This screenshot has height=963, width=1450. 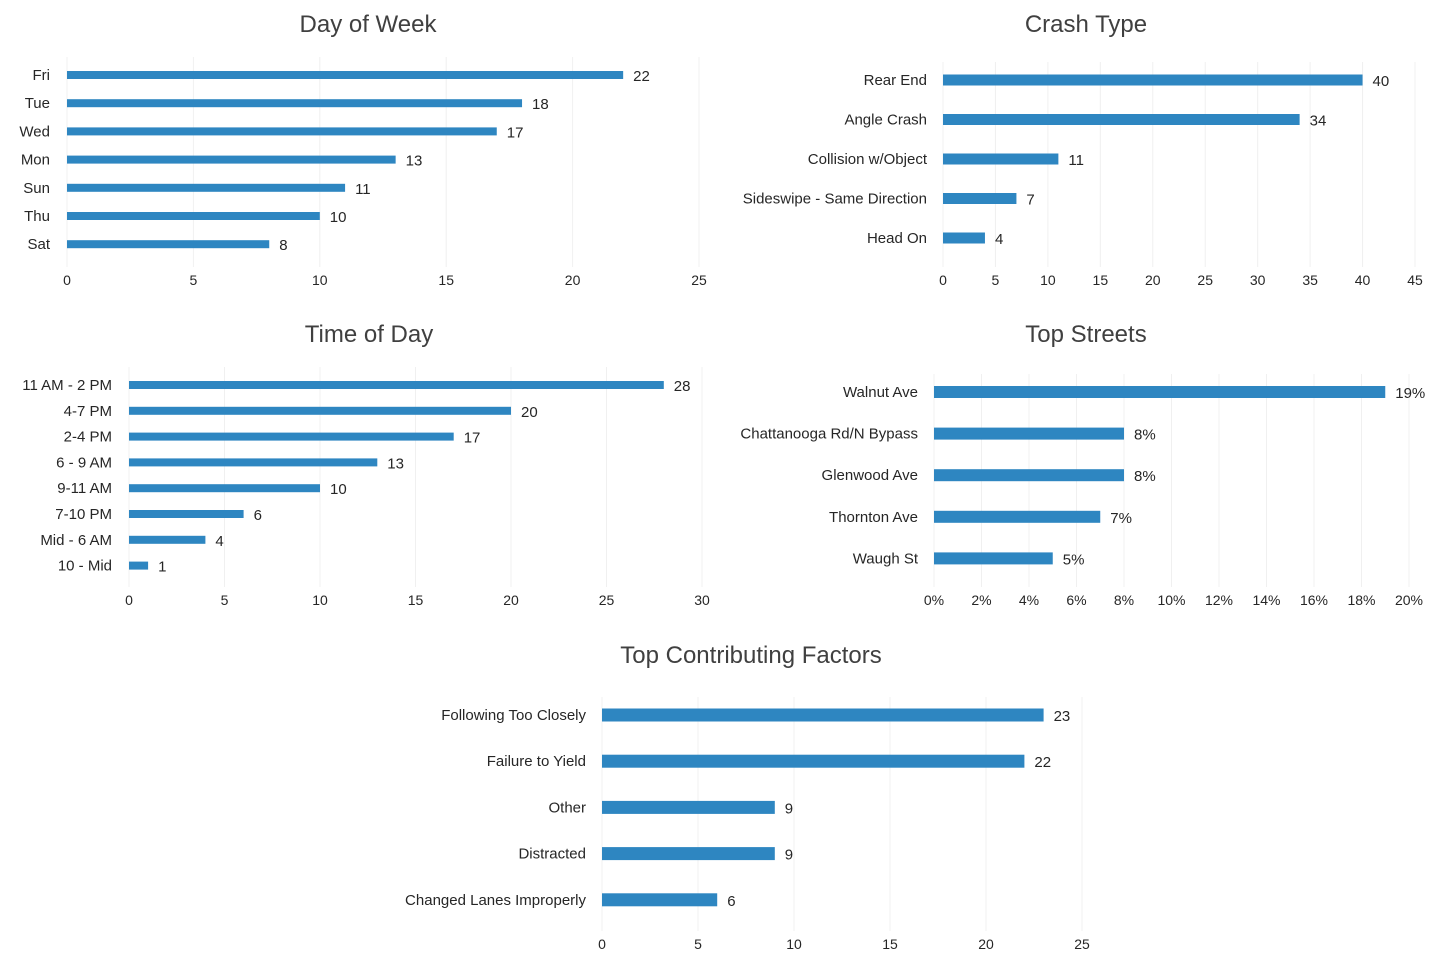 What do you see at coordinates (934, 600) in the screenshot?
I see `x-tick-label: 0%` at bounding box center [934, 600].